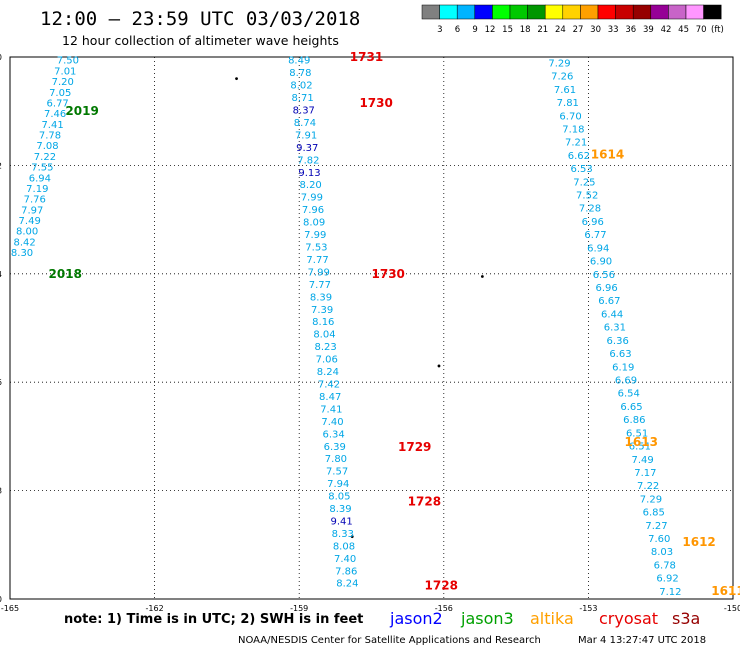  Describe the element at coordinates (303, 98) in the screenshot. I see `wave-height-value: 8.71` at that location.